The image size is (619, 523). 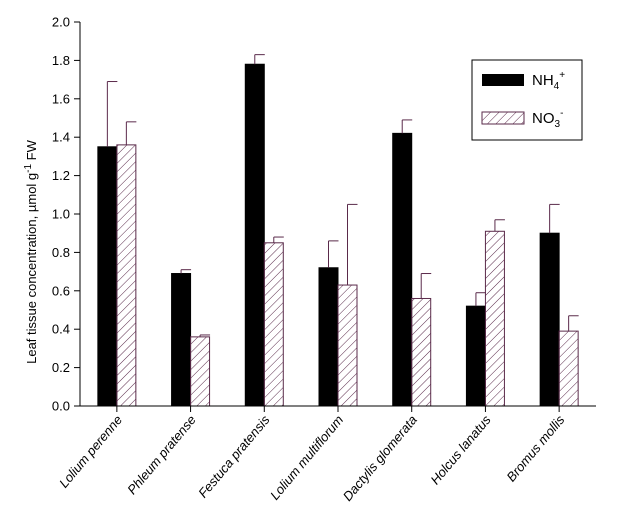 What do you see at coordinates (234, 456) in the screenshot?
I see `x-tick-label: Festuca pratensis` at bounding box center [234, 456].